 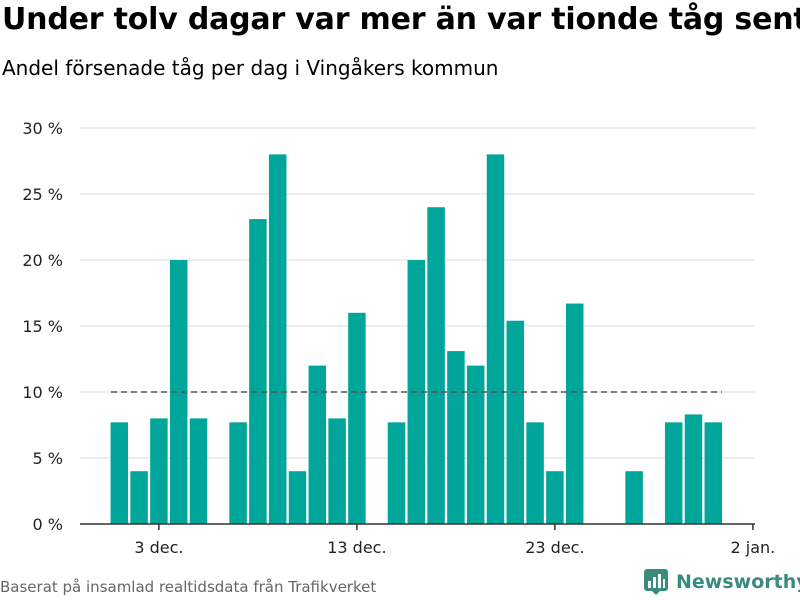 I want to click on bar-chart-logo-icon, so click(x=656, y=582).